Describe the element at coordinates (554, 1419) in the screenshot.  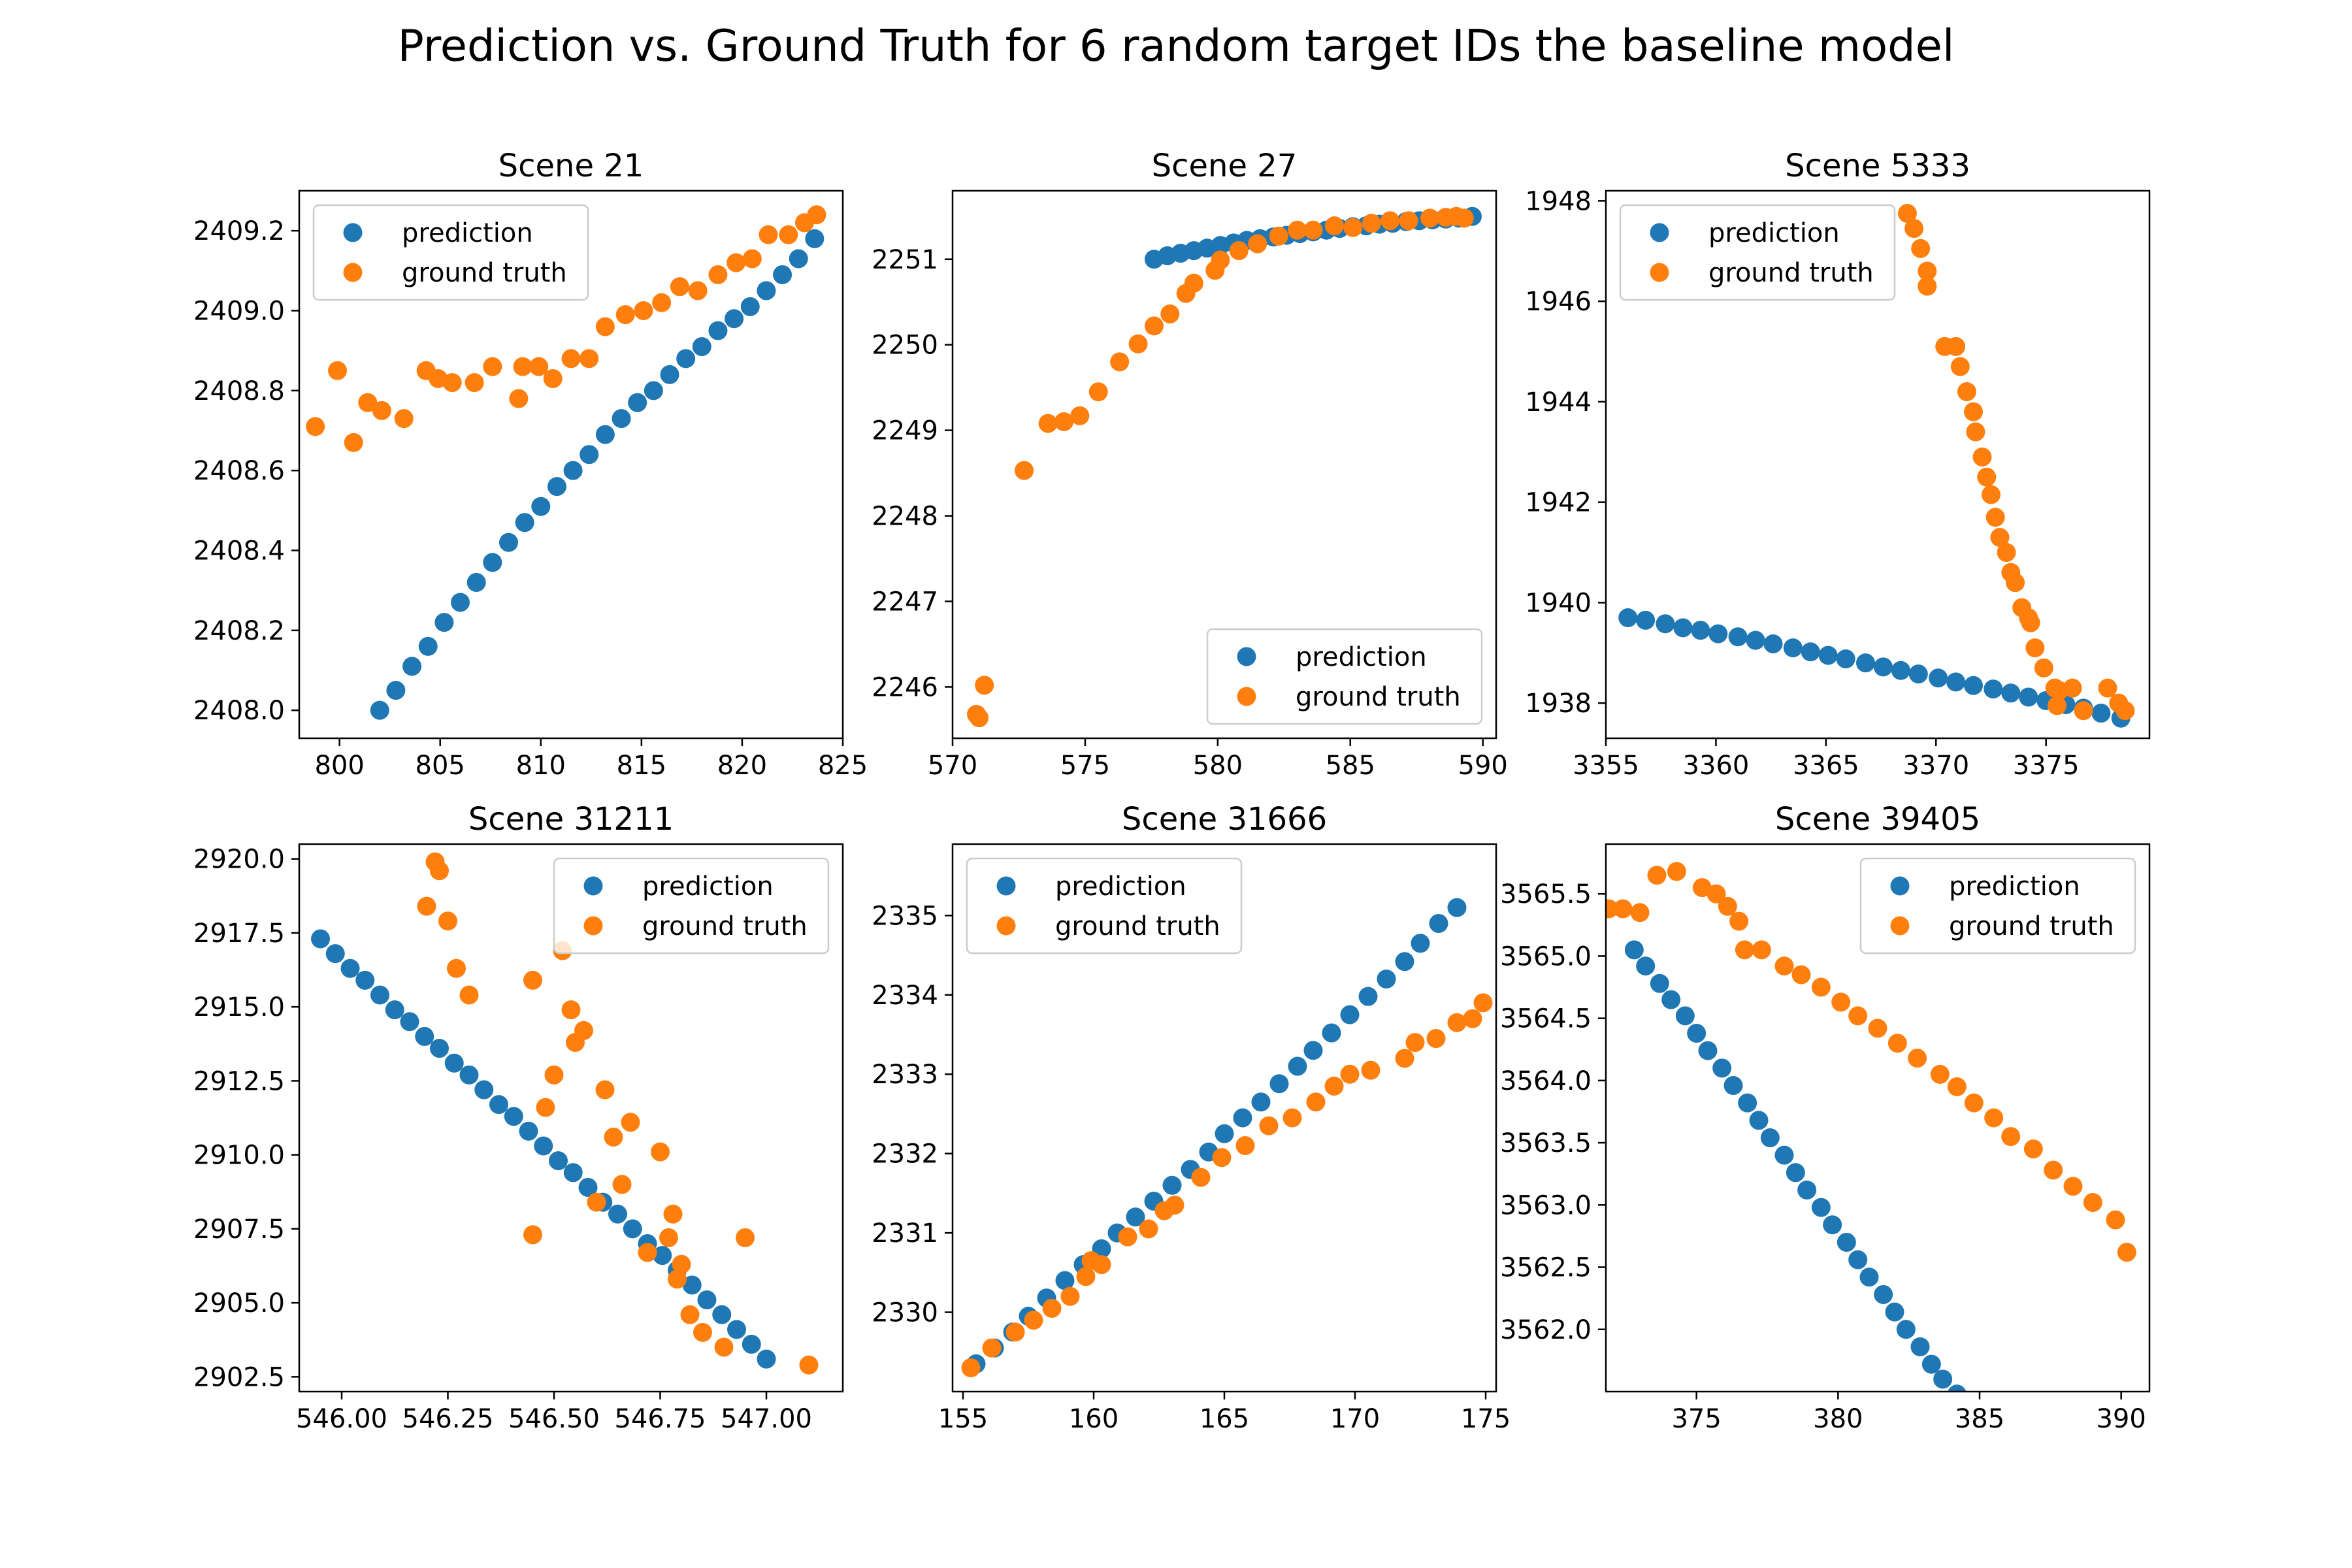
I see `x-tick-label: 546.50` at that location.